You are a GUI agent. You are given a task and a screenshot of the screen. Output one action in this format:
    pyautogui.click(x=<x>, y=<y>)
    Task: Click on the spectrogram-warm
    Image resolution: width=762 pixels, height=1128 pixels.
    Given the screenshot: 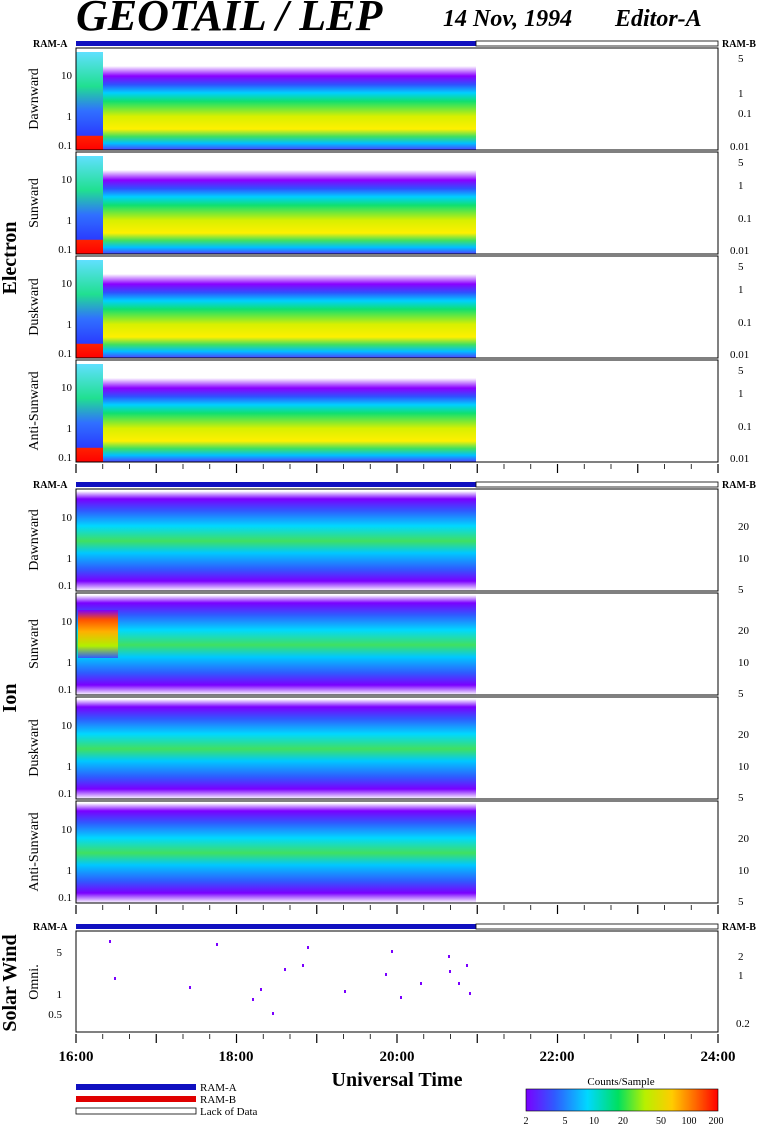 What is the action you would take?
    pyautogui.click(x=98, y=634)
    